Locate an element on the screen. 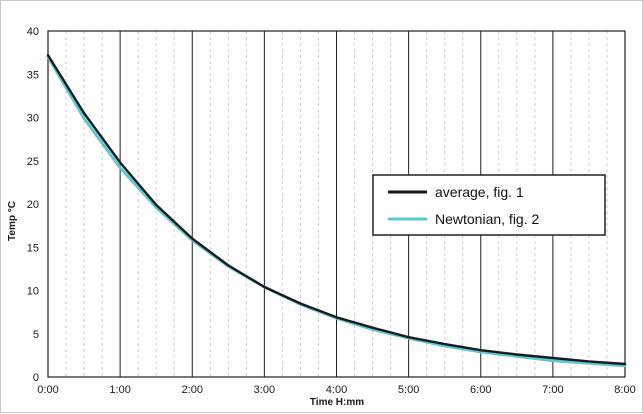 The width and height of the screenshot is (643, 414). y-tick-label: 35 is located at coordinates (33, 75).